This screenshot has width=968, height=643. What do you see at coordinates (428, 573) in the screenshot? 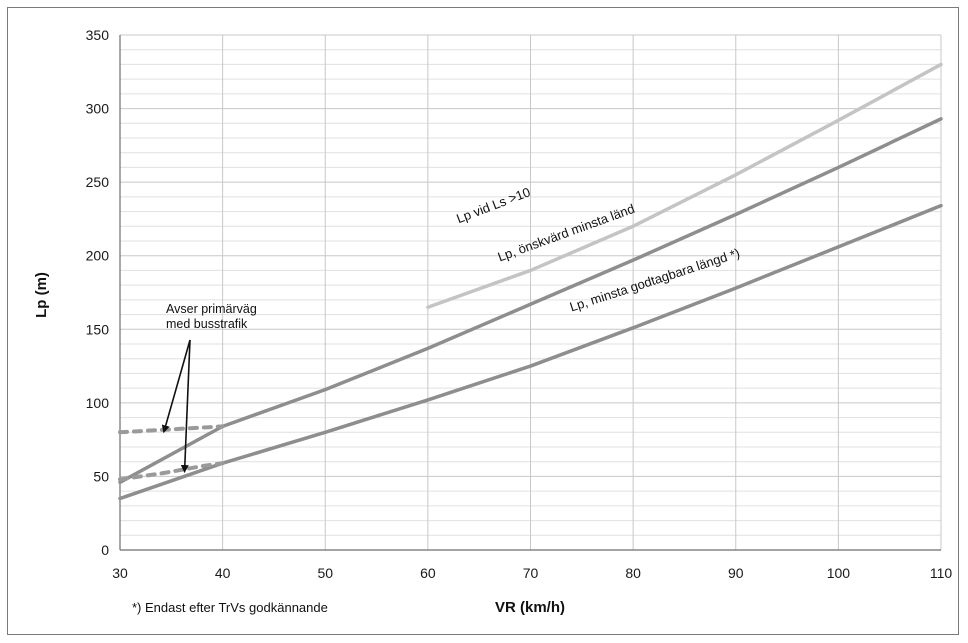
I see `x-tick-label: 60` at bounding box center [428, 573].